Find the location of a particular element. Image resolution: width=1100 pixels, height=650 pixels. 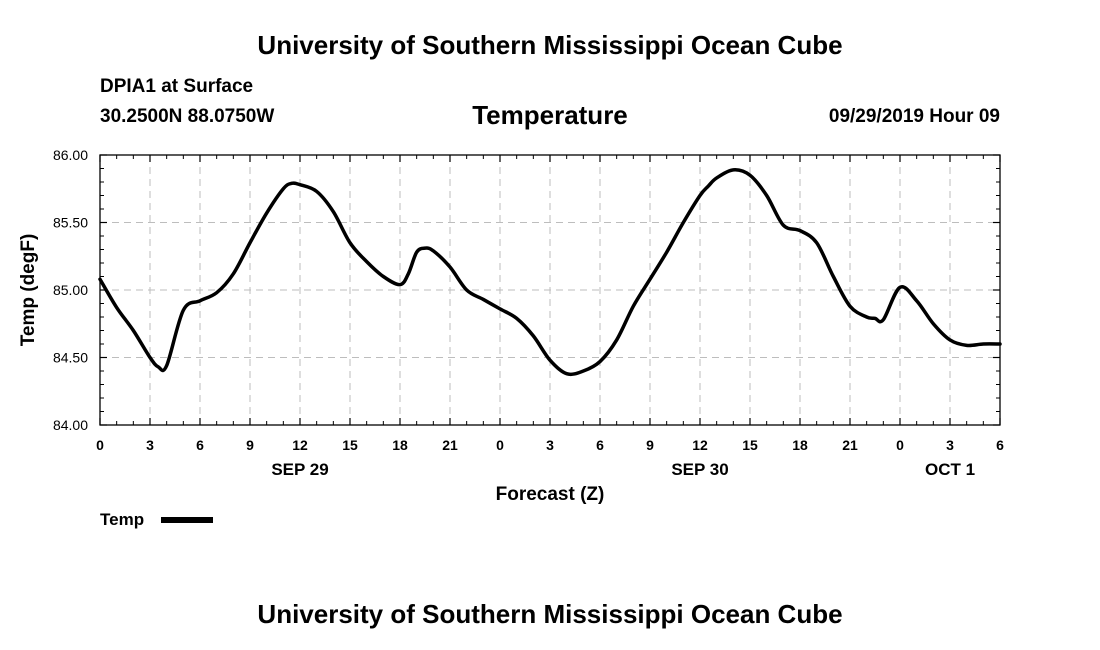

legend-label: Temp is located at coordinates (122, 519).